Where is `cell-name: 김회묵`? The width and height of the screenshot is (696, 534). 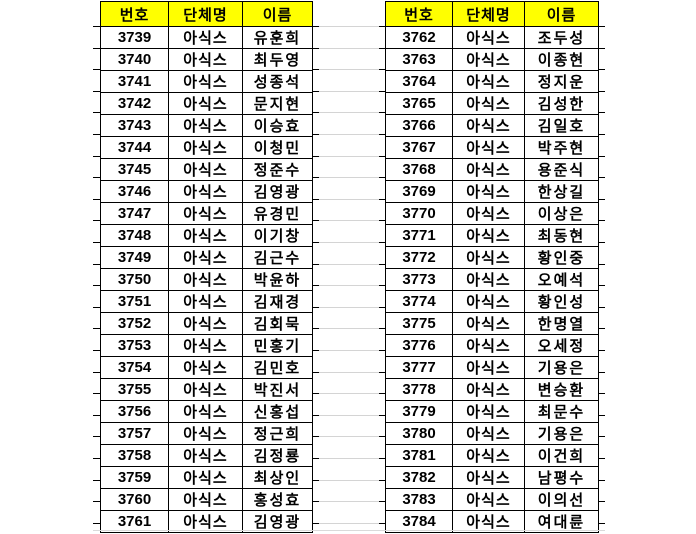
cell-name: 김회묵 is located at coordinates (277, 323).